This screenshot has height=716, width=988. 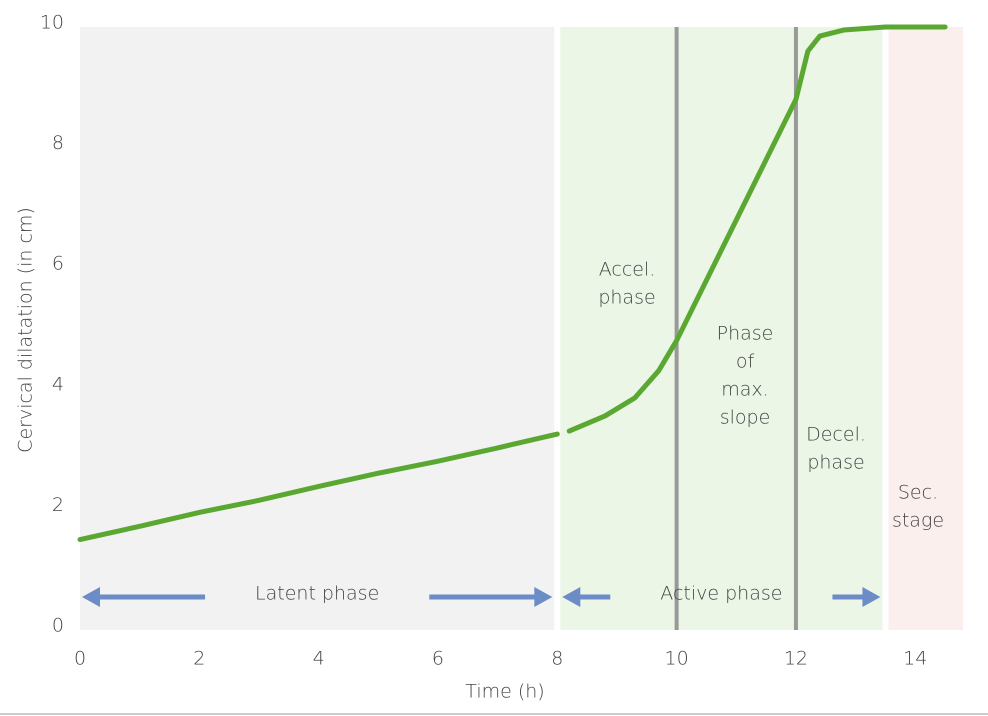 What do you see at coordinates (58, 626) in the screenshot?
I see `y-tick-label: 0` at bounding box center [58, 626].